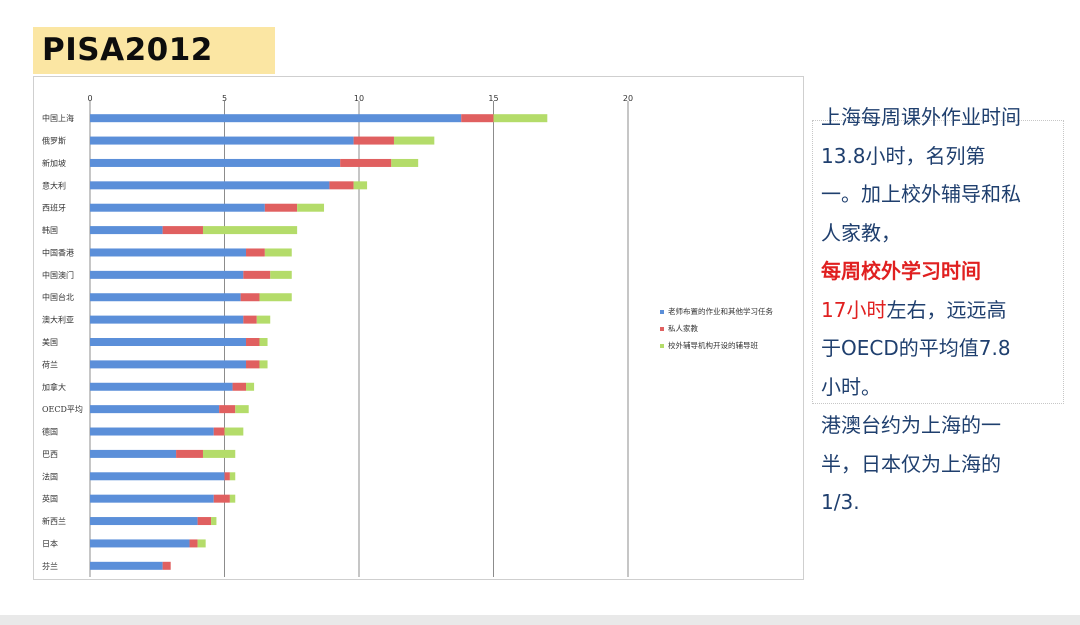  Describe the element at coordinates (720, 311) in the screenshot. I see `legend-entry: 老师布置的作业和其他学习任务` at that location.